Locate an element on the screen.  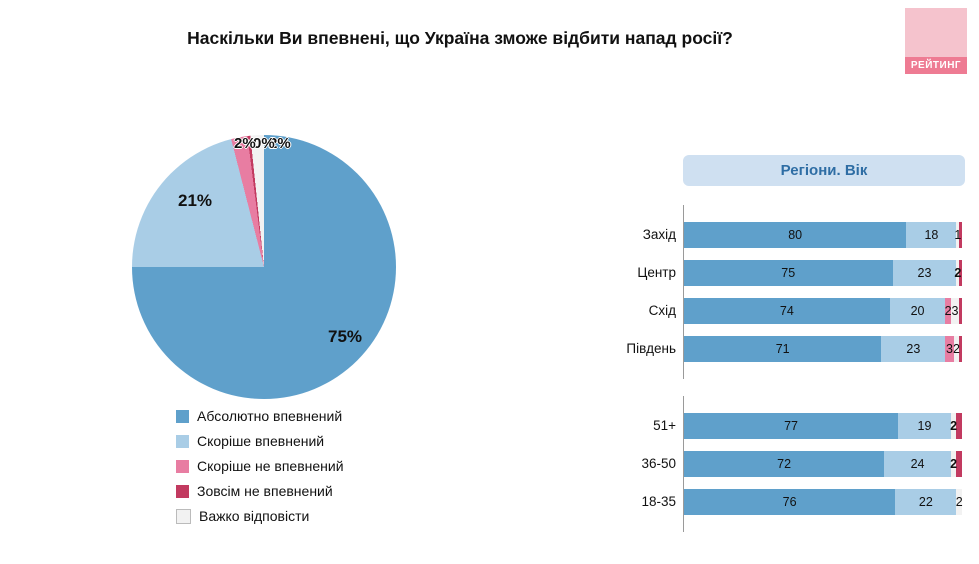
bar-segment: 76 is located at coordinates (790, 502).